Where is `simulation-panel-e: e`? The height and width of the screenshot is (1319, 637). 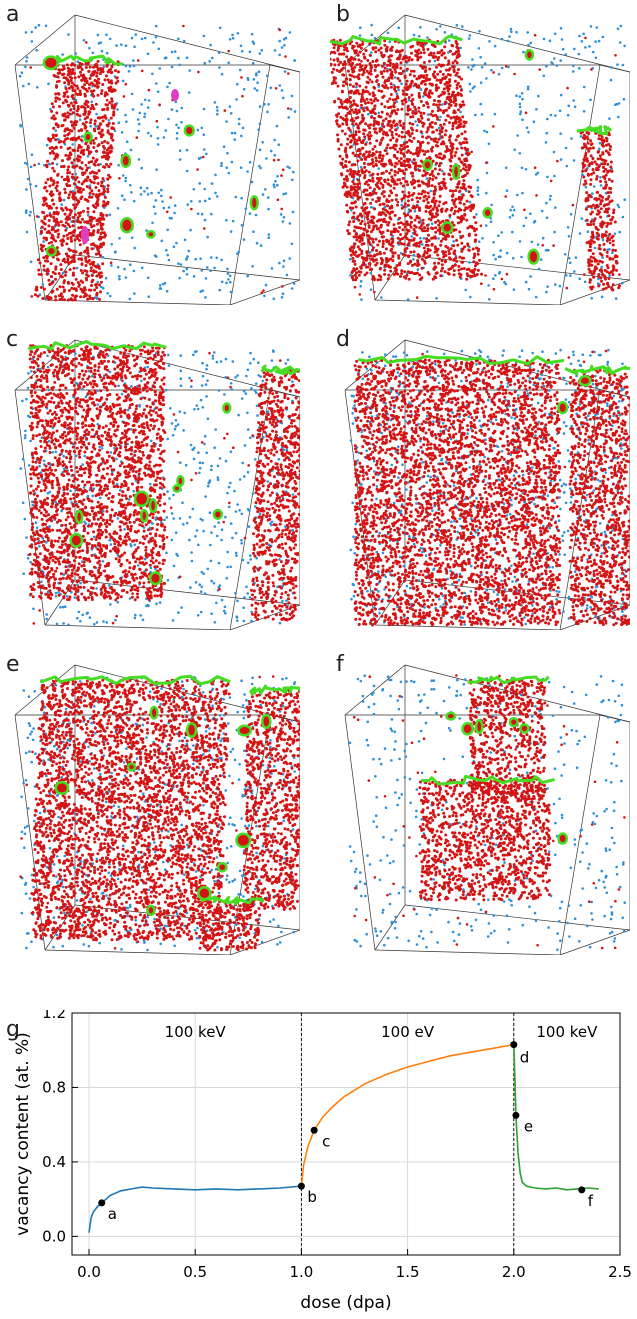
simulation-panel-e: e is located at coordinates (150, 802).